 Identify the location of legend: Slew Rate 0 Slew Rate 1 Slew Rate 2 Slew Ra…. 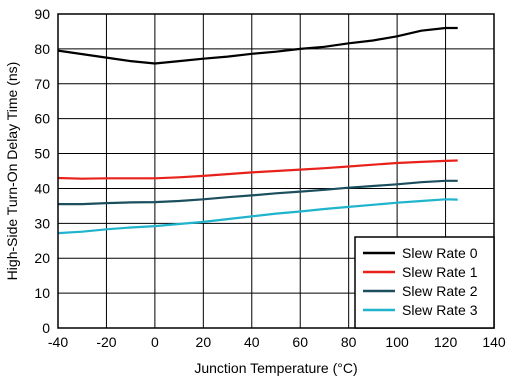
(424, 282).